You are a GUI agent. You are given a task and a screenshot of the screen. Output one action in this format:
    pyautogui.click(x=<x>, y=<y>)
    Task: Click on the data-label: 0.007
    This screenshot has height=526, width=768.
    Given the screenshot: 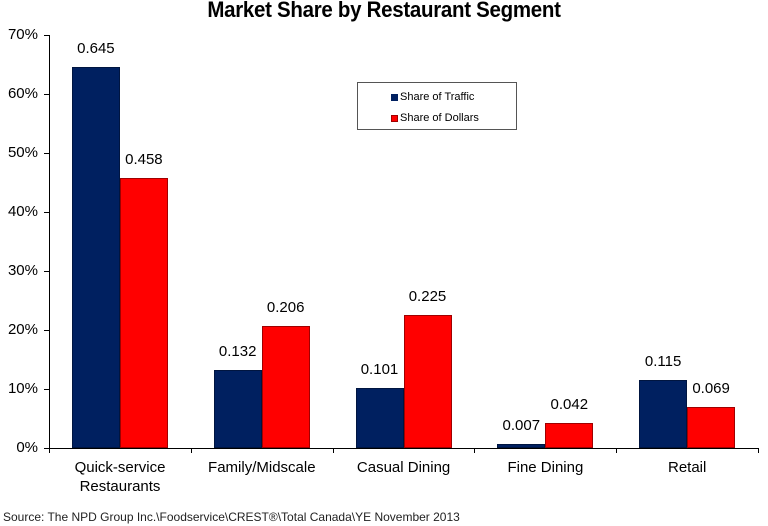 What is the action you would take?
    pyautogui.click(x=521, y=425)
    